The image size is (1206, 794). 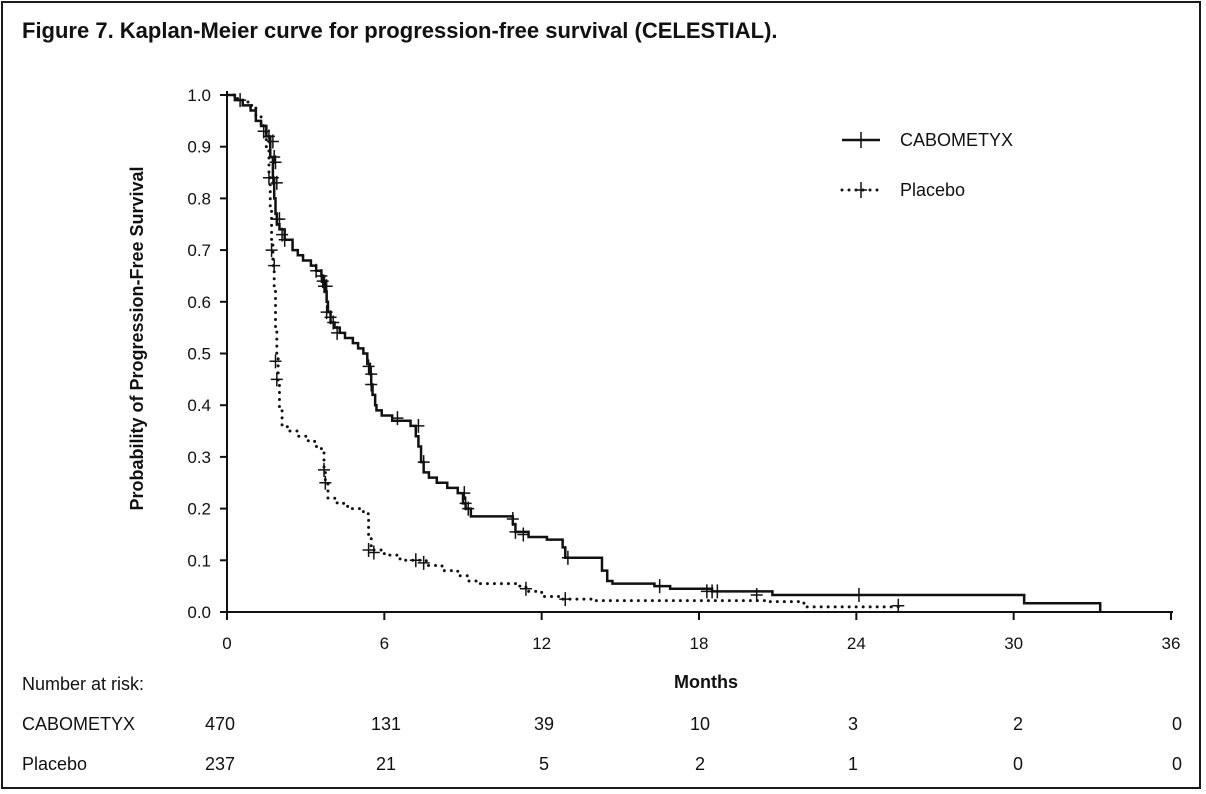 I want to click on legend-label-cabometyx: CABOMETYX, so click(x=956, y=140).